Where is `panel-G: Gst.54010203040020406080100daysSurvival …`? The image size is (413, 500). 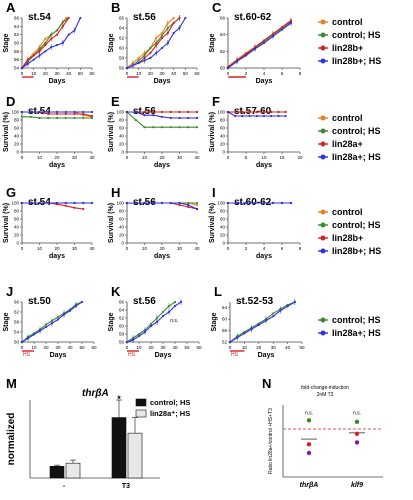 panel-G: Gst.54010203040020406080100daysSurvival … is located at coordinates (49, 222).